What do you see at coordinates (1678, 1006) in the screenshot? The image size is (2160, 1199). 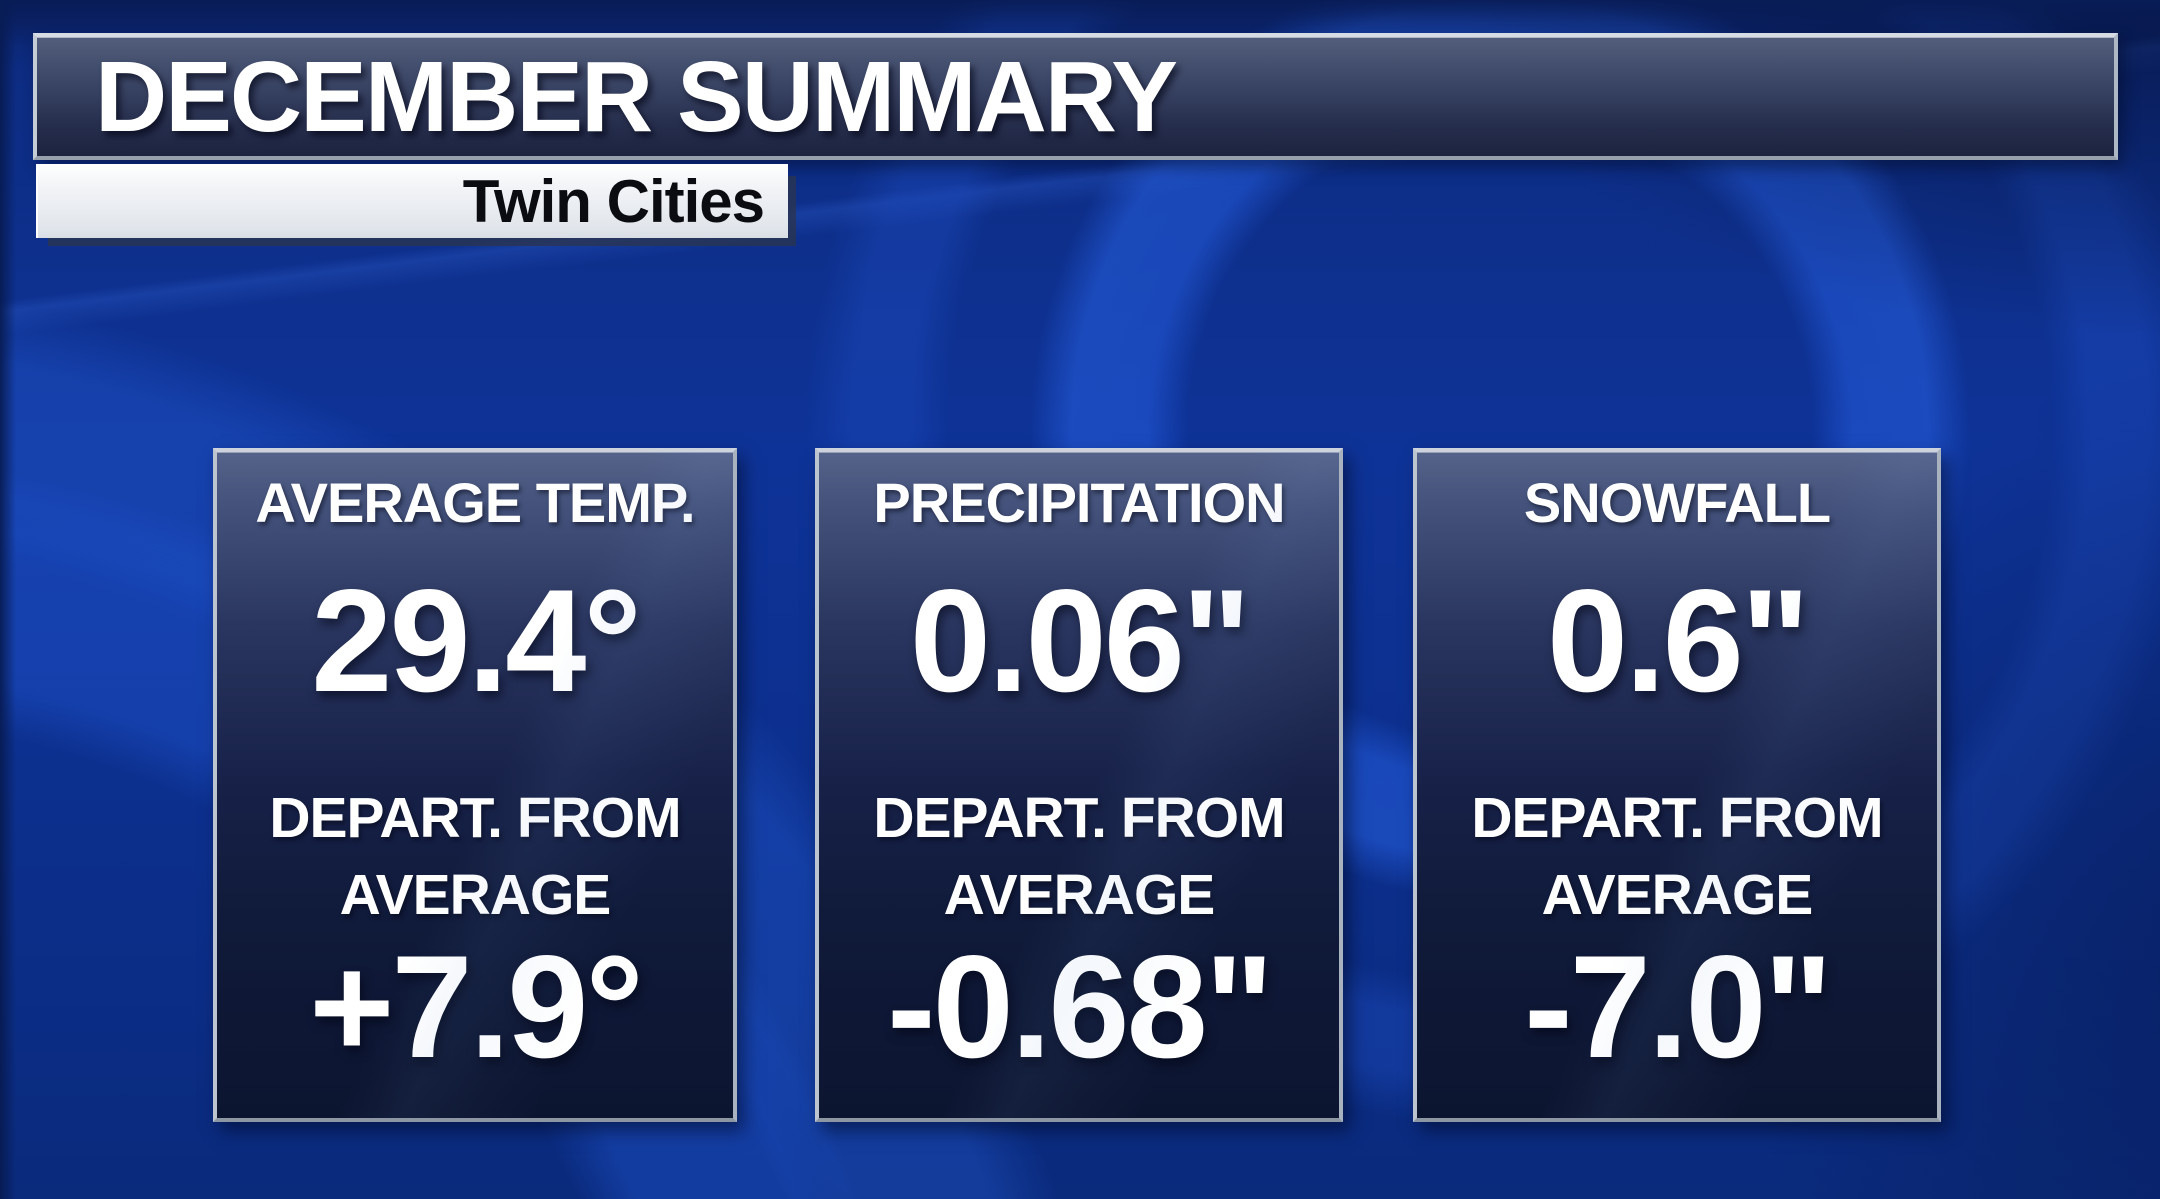 I see `departure-value: -7.0"` at bounding box center [1678, 1006].